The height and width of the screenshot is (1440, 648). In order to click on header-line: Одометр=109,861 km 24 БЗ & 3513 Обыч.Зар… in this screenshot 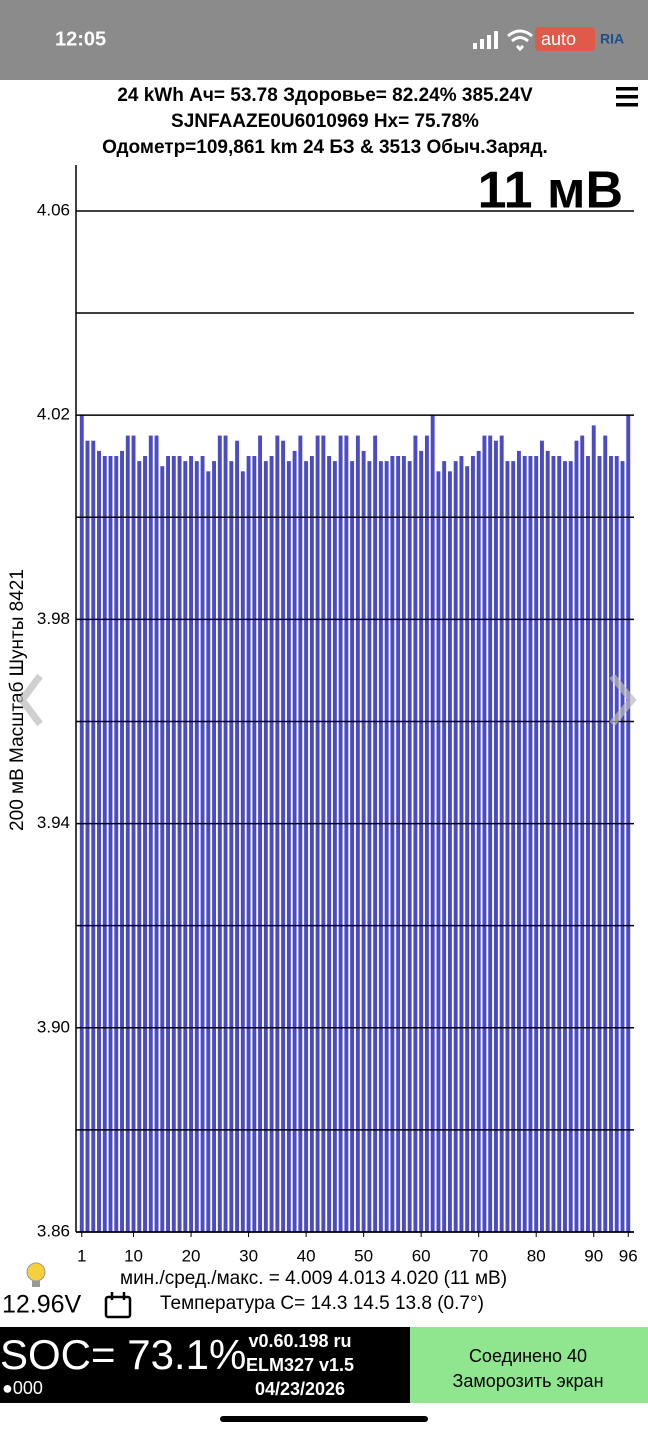, I will do `click(325, 147)`.